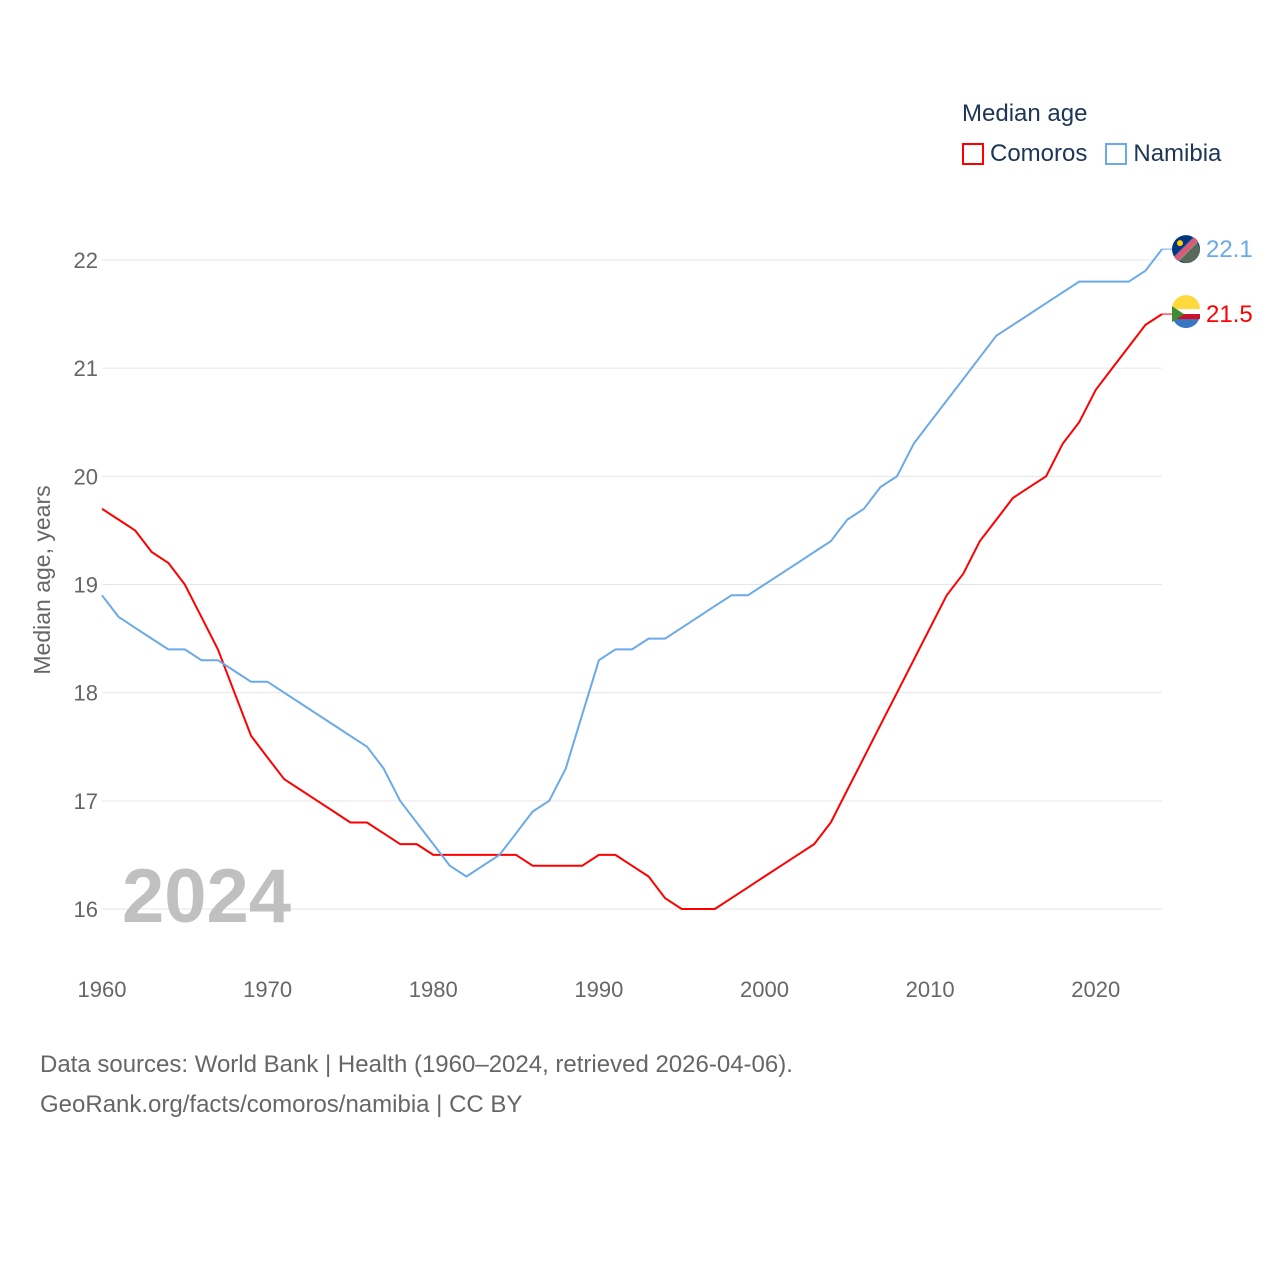  Describe the element at coordinates (42, 579) in the screenshot. I see `y-axis-label: Median age, years` at that location.